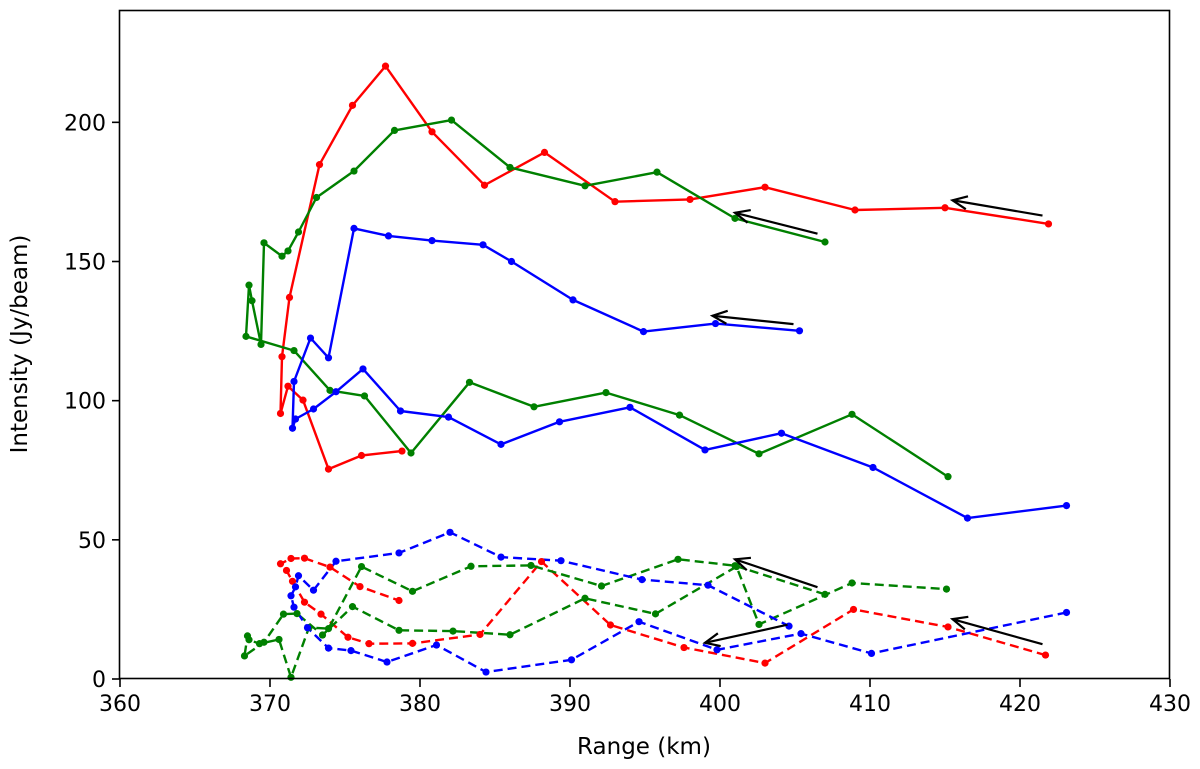  What do you see at coordinates (92, 541) in the screenshot?
I see `y-tick-label: 50` at bounding box center [92, 541].